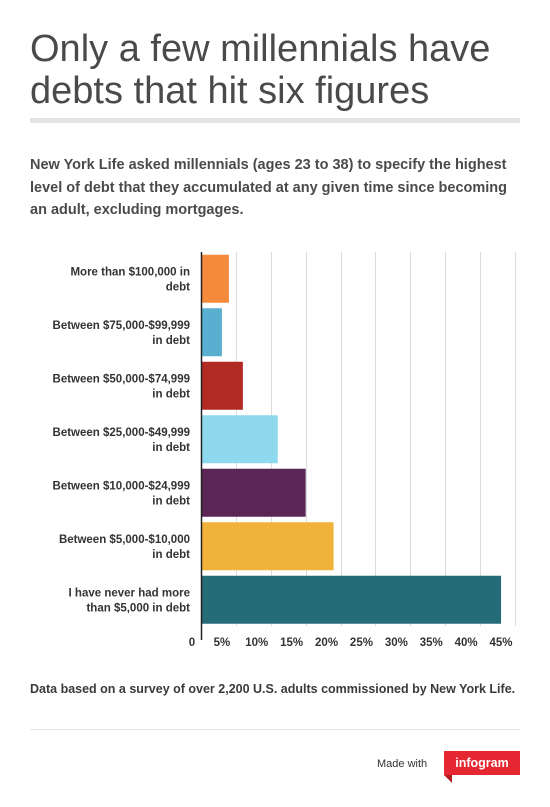 The image size is (550, 807). What do you see at coordinates (291, 643) in the screenshot?
I see `x-tick-label: 15%` at bounding box center [291, 643].